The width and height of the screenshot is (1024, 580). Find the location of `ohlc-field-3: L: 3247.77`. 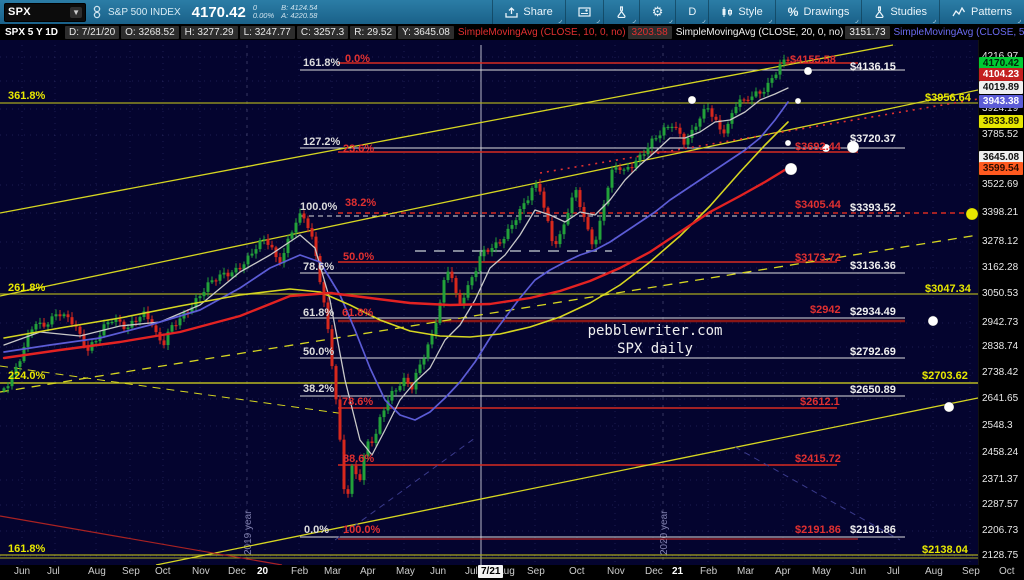

ohlc-field-3: L: 3247.77 is located at coordinates (267, 32).